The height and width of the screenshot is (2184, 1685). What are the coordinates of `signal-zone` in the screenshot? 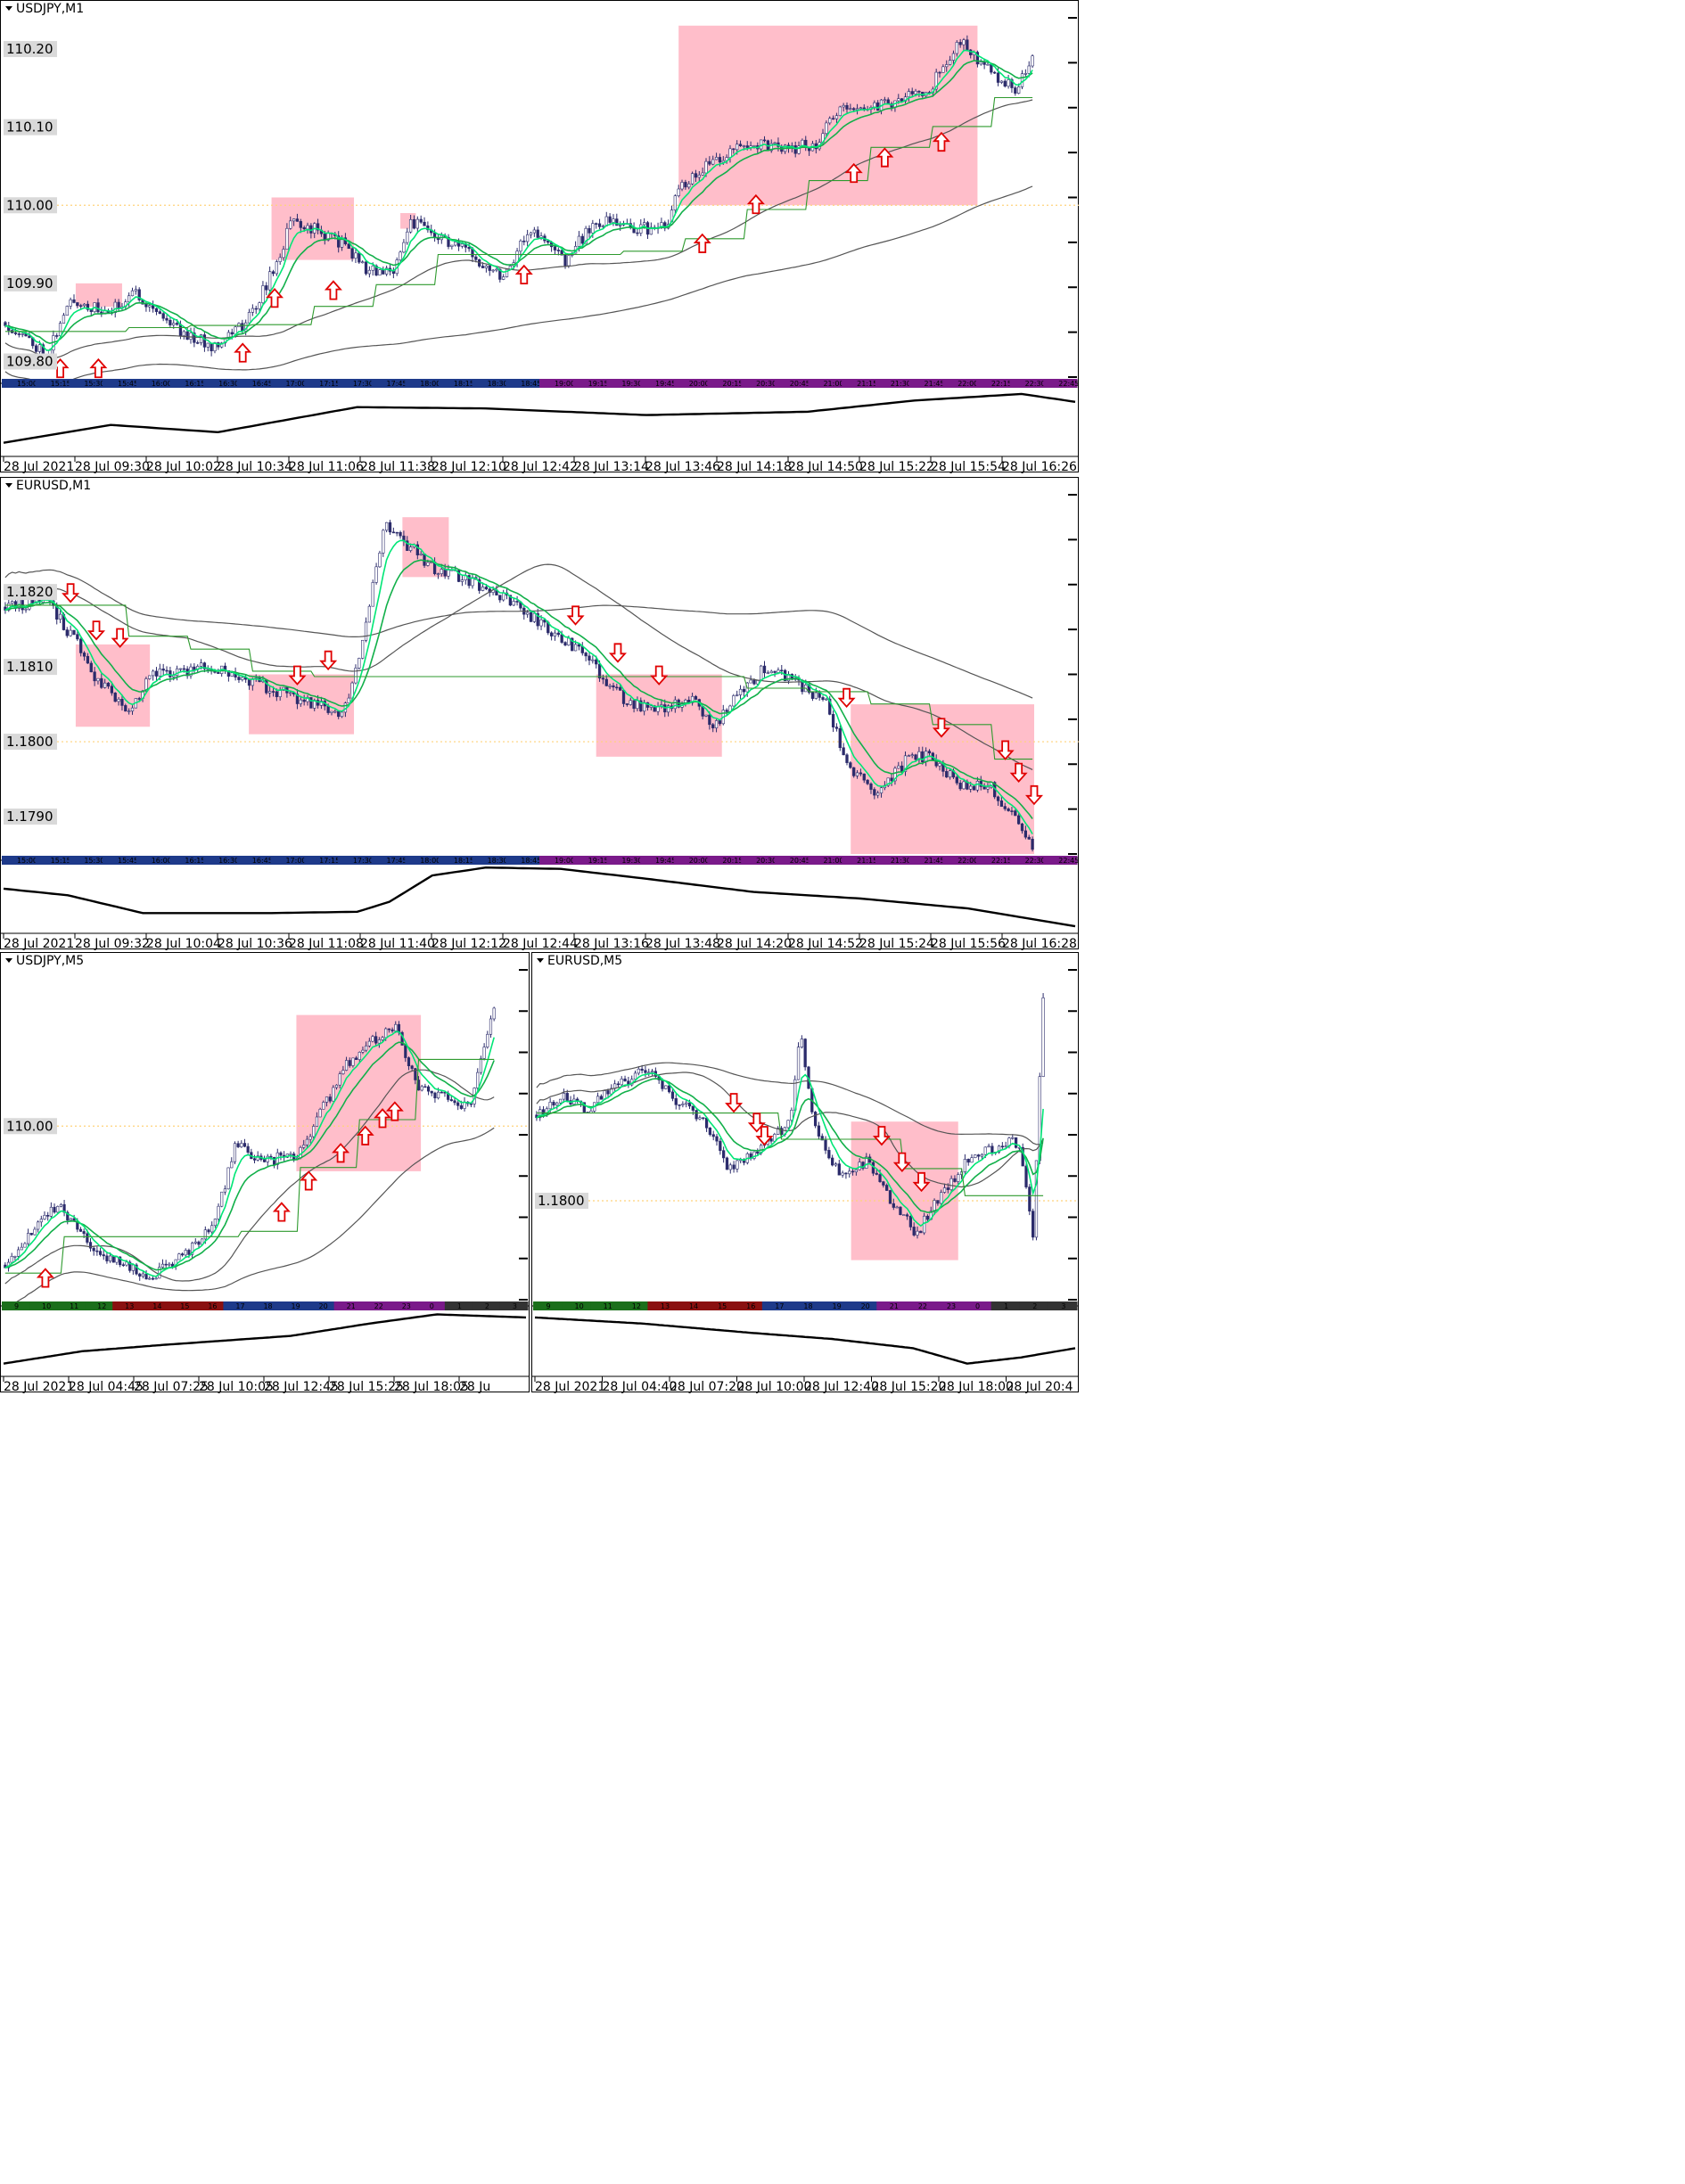 It's located at (828, 116).